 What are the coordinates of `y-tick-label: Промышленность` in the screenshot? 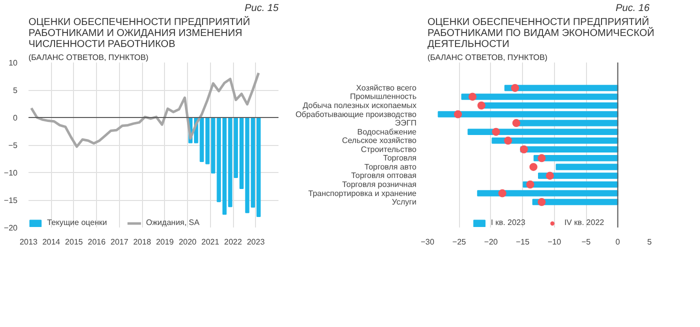 It's located at (383, 97).